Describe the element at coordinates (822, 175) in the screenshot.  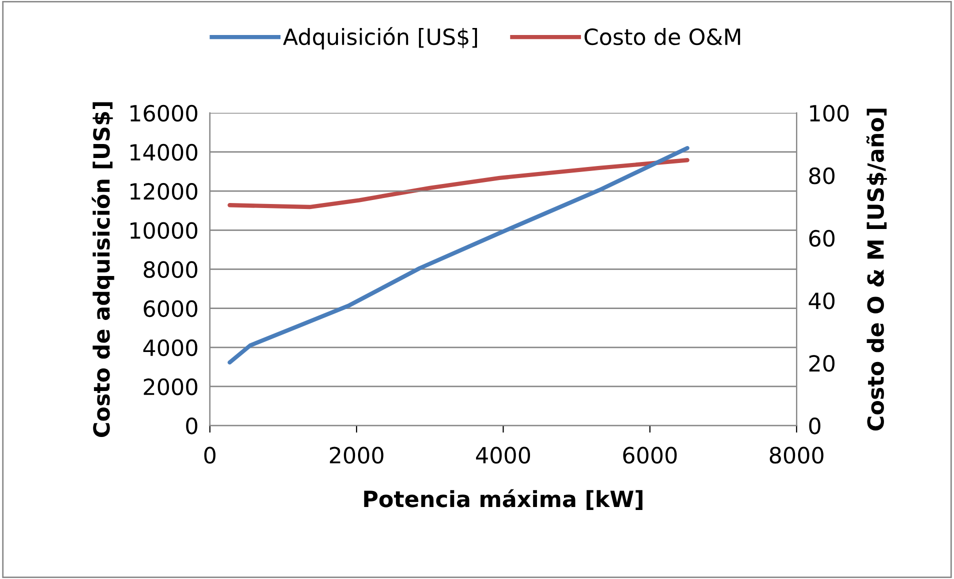
I see `y2-tick-label: 80` at that location.